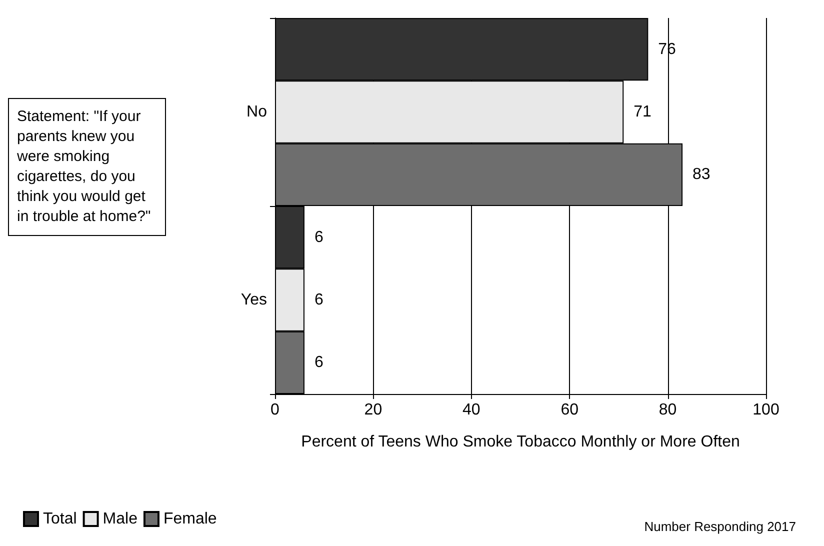  Describe the element at coordinates (766, 410) in the screenshot. I see `x-tick-label: 100` at that location.